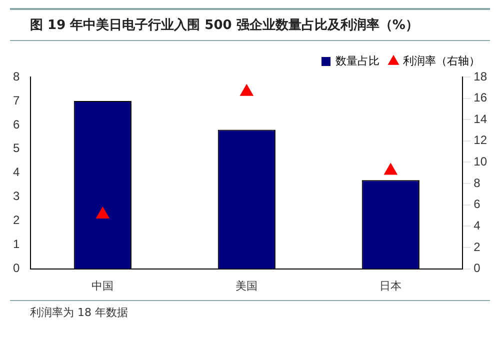 The image size is (500, 362). What do you see at coordinates (477, 268) in the screenshot?
I see `y2-tick-label: 0` at bounding box center [477, 268].